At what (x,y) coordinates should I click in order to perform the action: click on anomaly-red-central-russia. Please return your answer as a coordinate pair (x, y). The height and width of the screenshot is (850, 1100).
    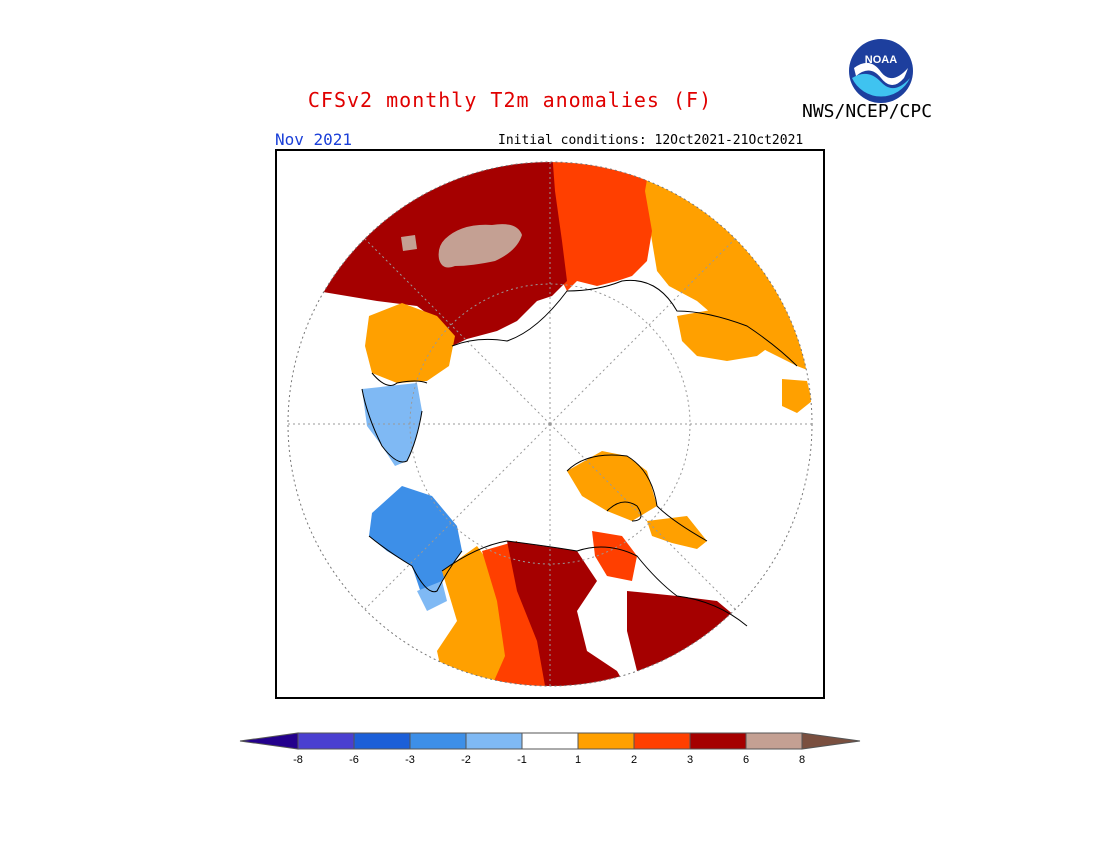
    Looking at the image, I should click on (599, 226).